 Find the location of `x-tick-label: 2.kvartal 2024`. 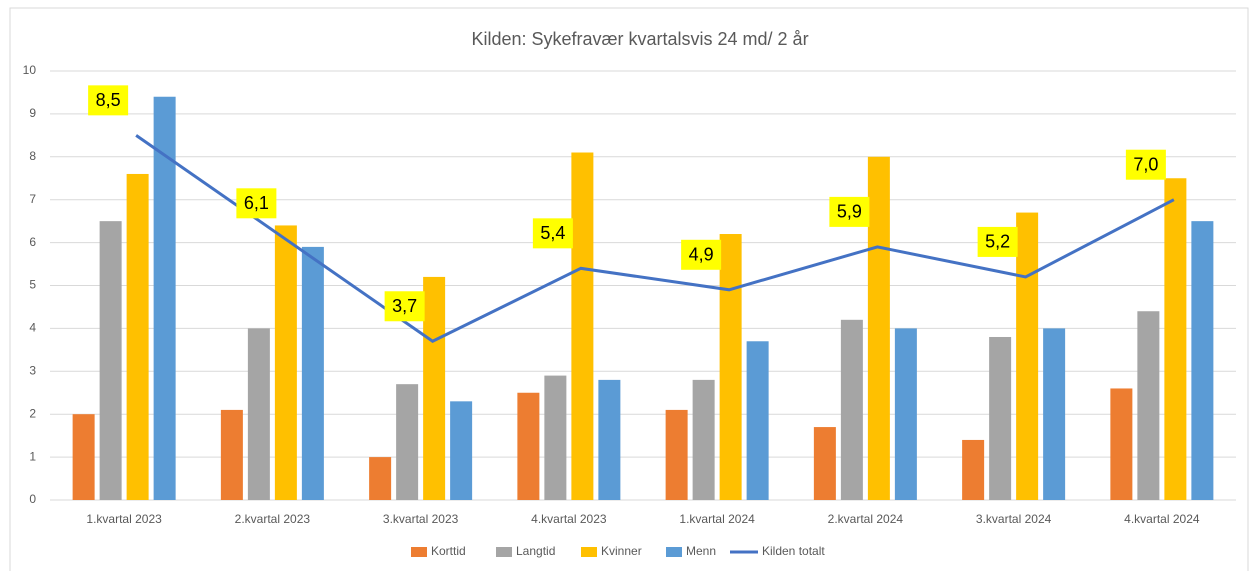

x-tick-label: 2.kvartal 2024 is located at coordinates (866, 519).